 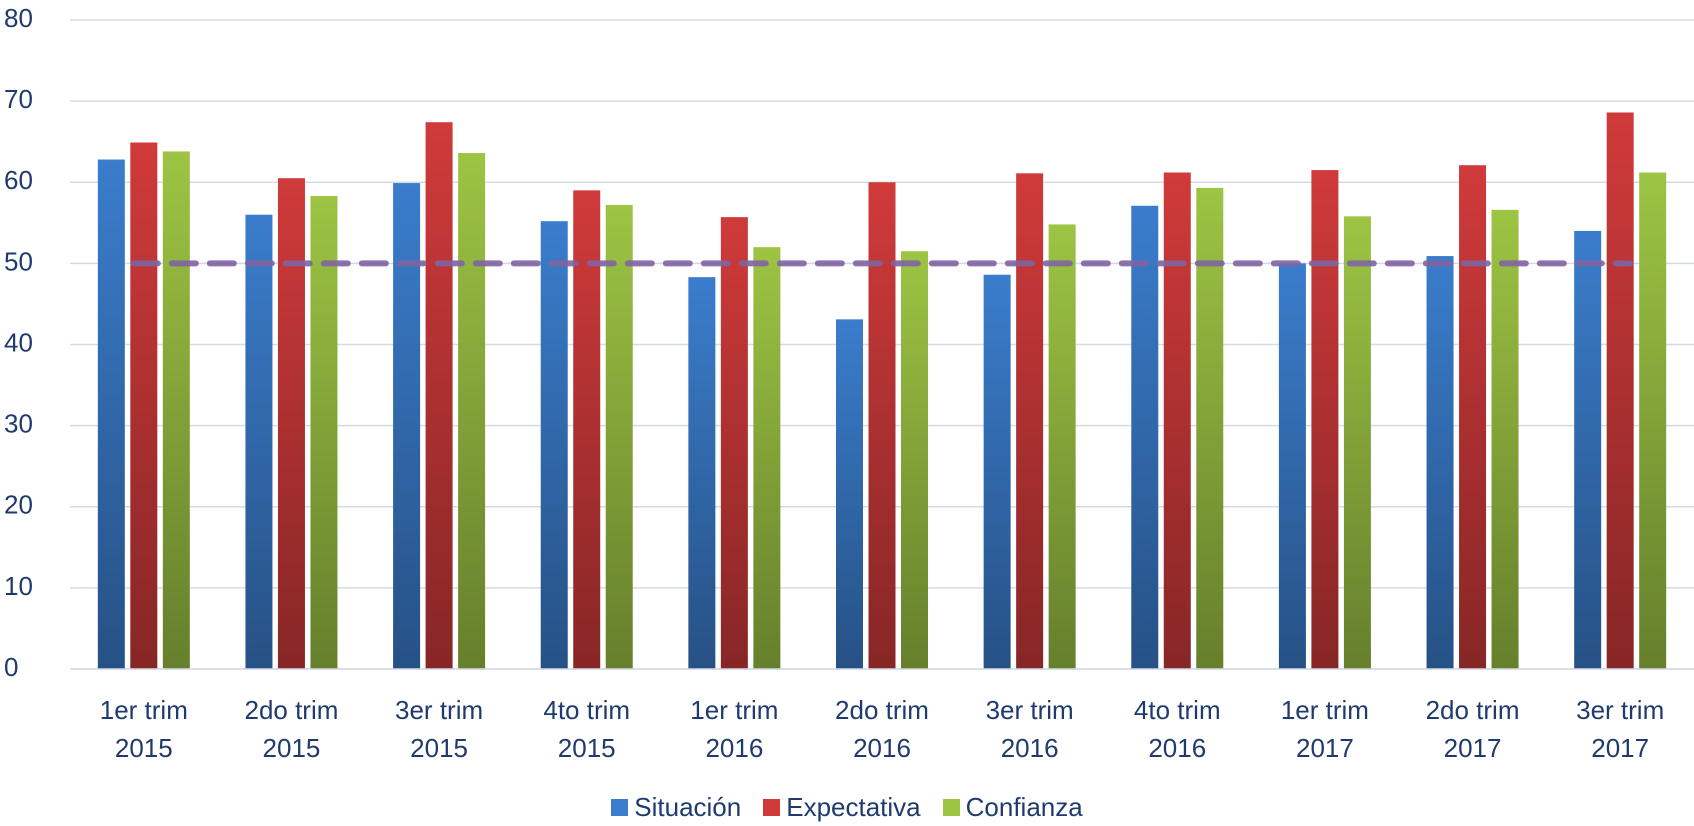 I want to click on legend-item: Confianza, so click(x=1012, y=807).